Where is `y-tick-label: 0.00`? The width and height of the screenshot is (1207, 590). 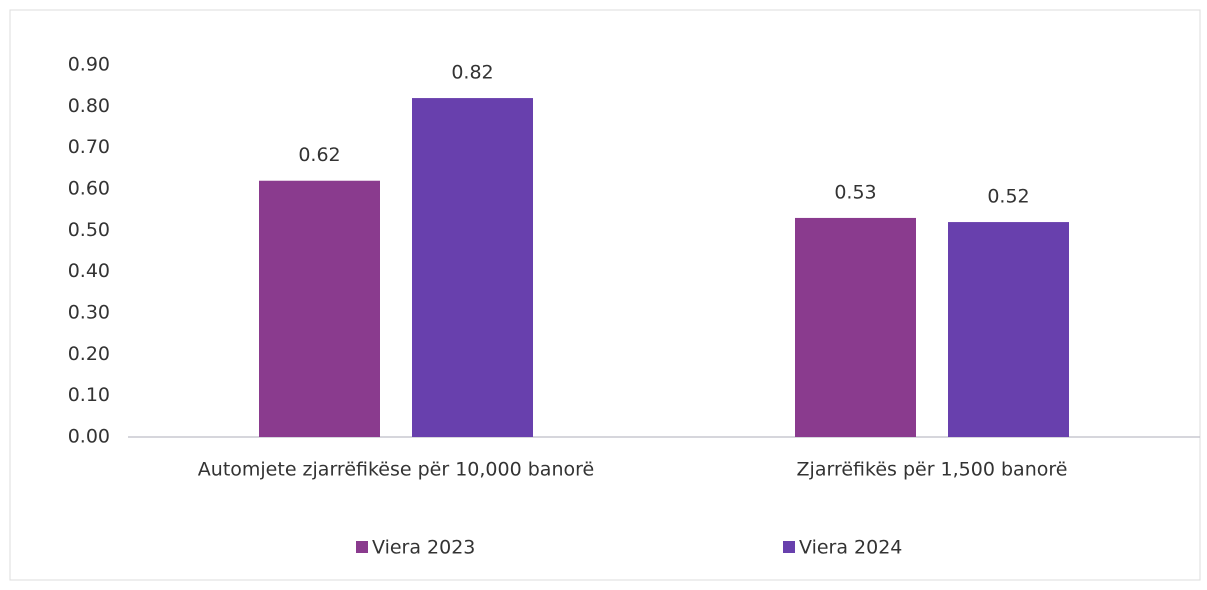 y-tick-label: 0.00 is located at coordinates (89, 437).